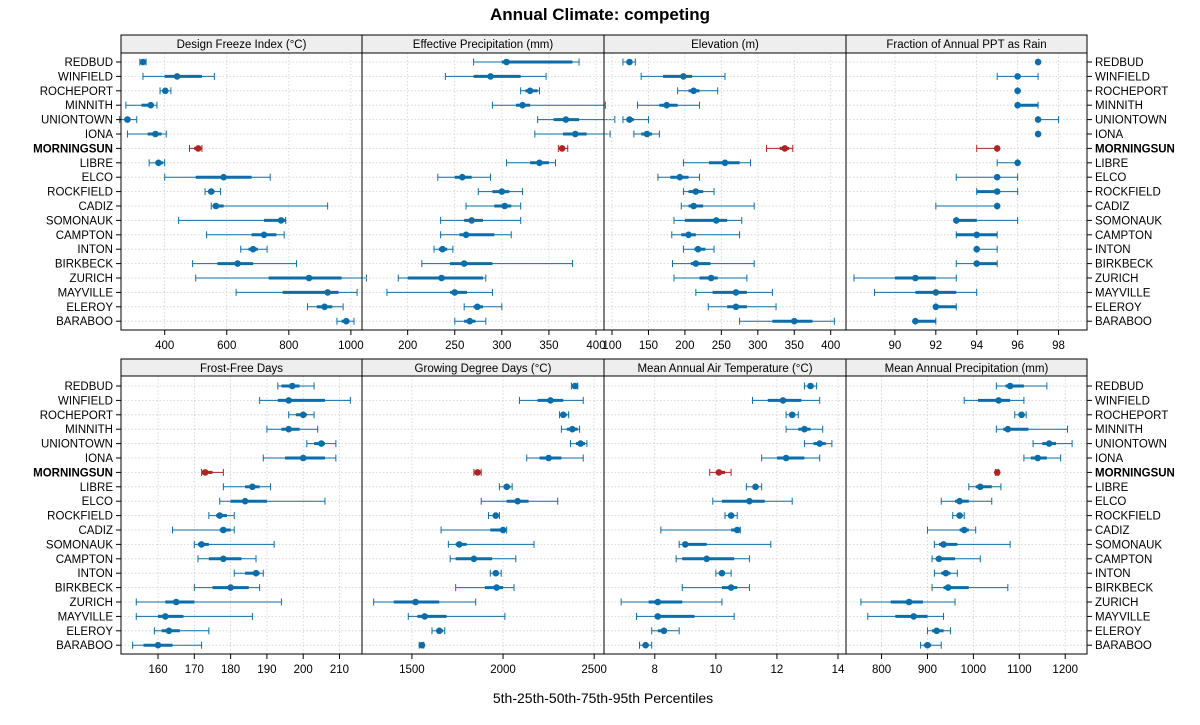 Image resolution: width=1200 pixels, height=725 pixels. I want to click on station-label-left: ZURICH, so click(91, 279).